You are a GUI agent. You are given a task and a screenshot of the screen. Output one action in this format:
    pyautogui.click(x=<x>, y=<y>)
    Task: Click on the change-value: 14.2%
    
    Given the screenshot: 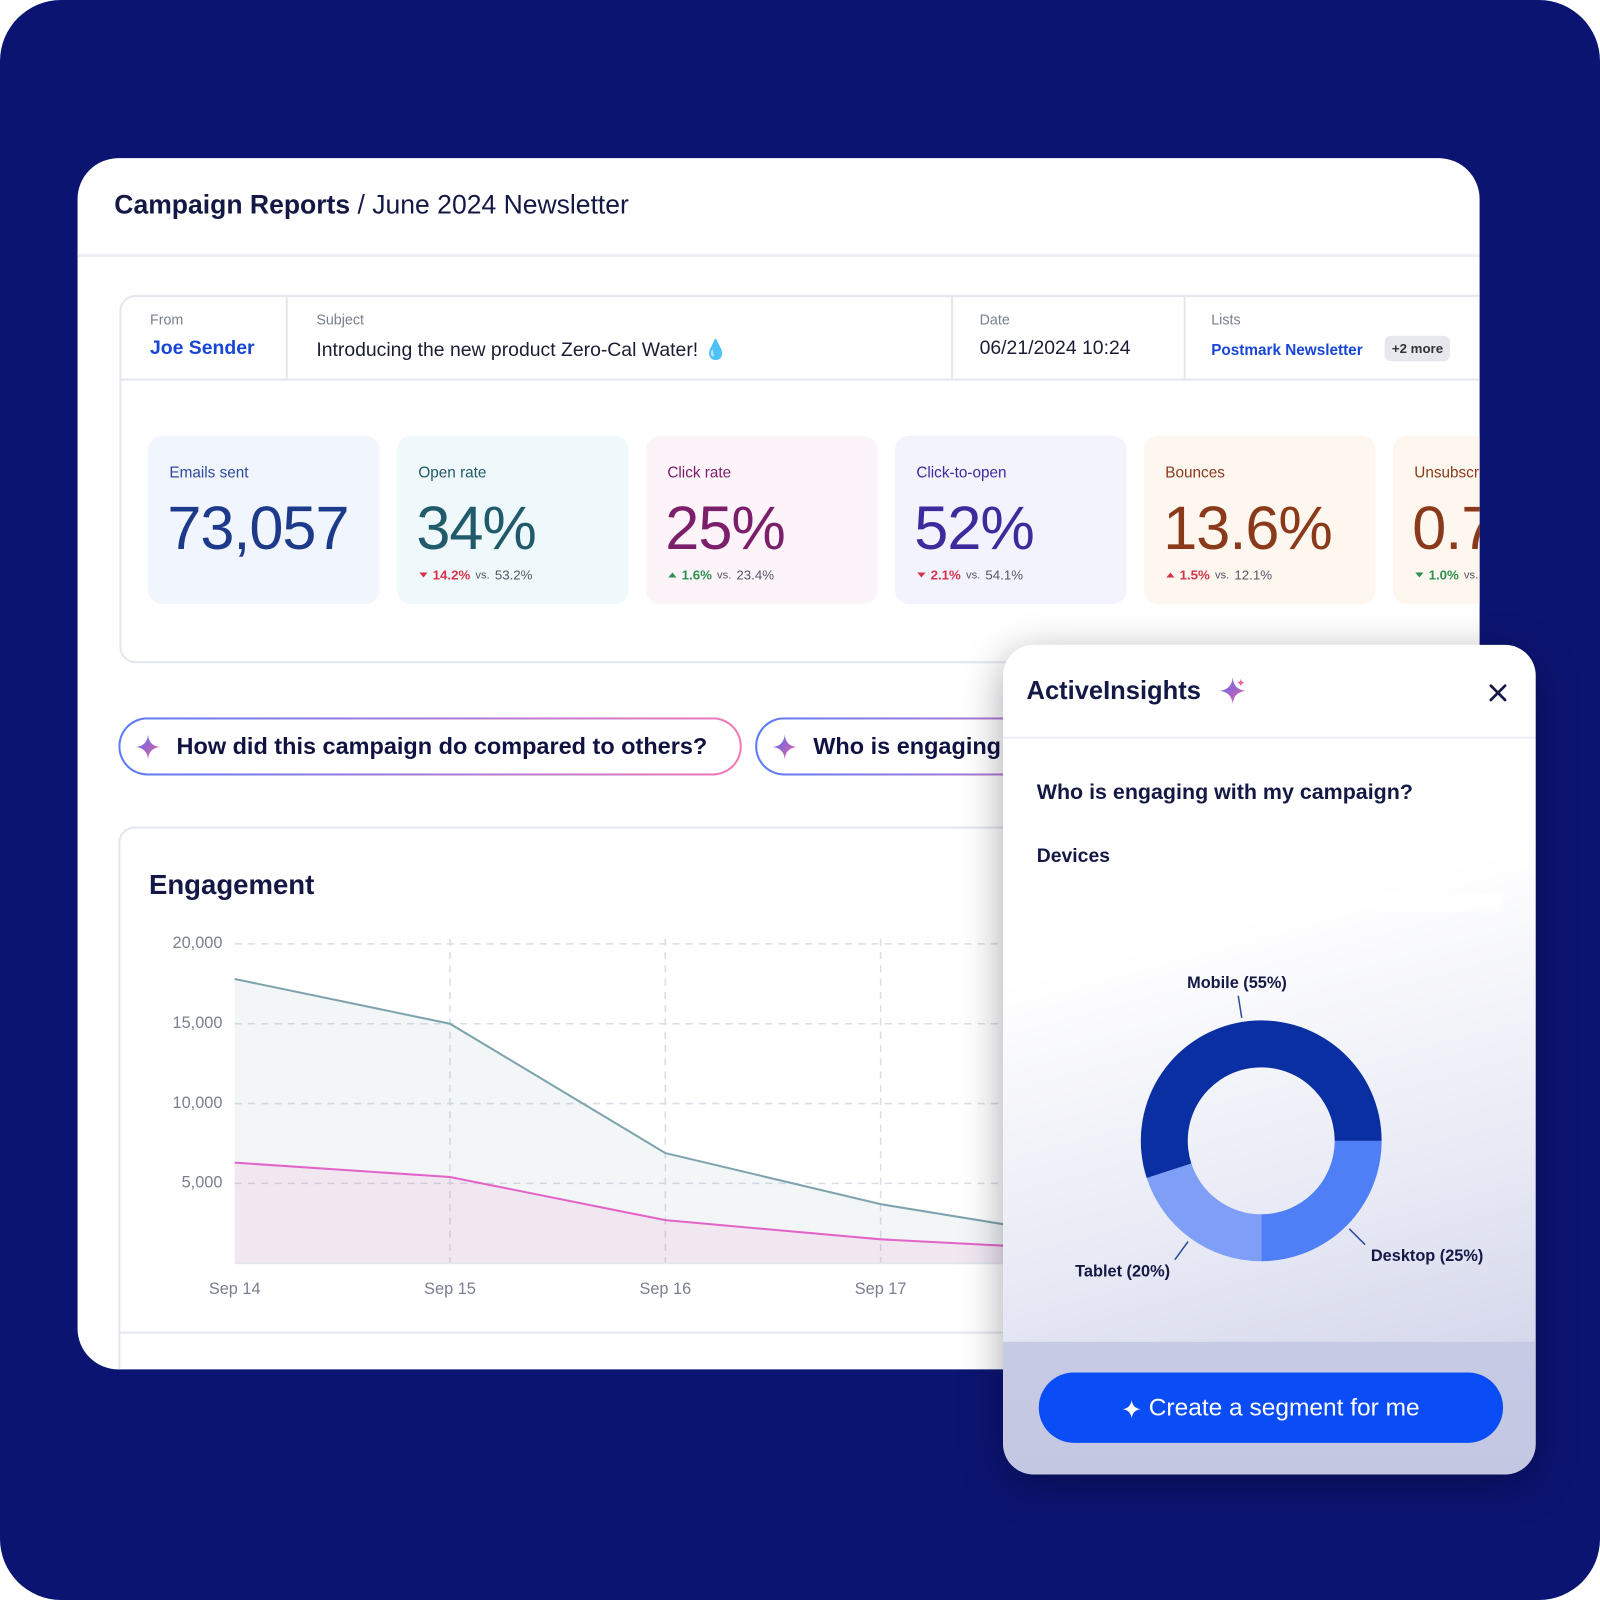 What is the action you would take?
    pyautogui.click(x=451, y=575)
    